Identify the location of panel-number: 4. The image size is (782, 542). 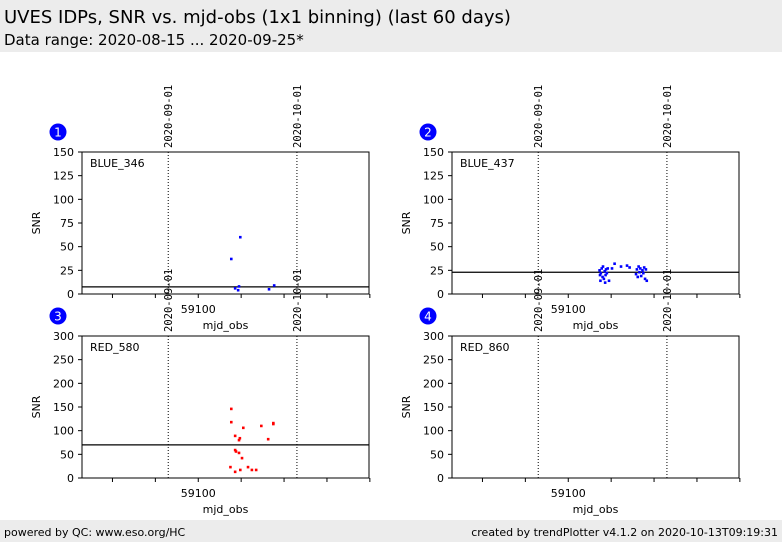
(428, 317).